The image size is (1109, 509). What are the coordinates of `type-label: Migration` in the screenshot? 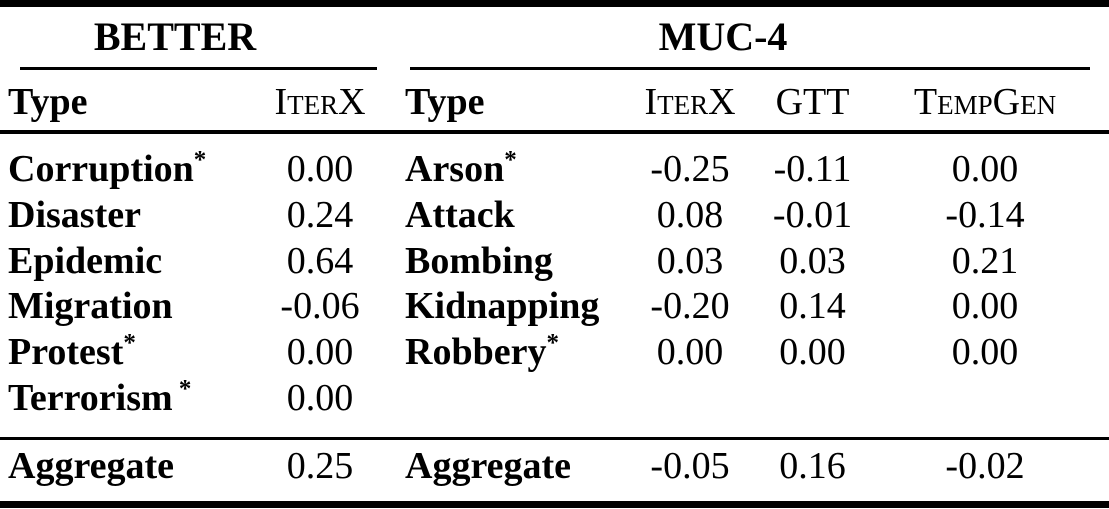 It's located at (90, 306).